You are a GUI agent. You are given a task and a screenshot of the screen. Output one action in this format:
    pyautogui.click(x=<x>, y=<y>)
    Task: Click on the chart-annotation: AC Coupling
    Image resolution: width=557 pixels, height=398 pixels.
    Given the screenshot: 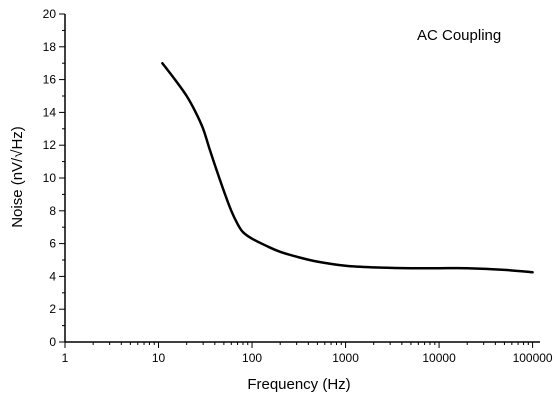 What is the action you would take?
    pyautogui.click(x=459, y=35)
    